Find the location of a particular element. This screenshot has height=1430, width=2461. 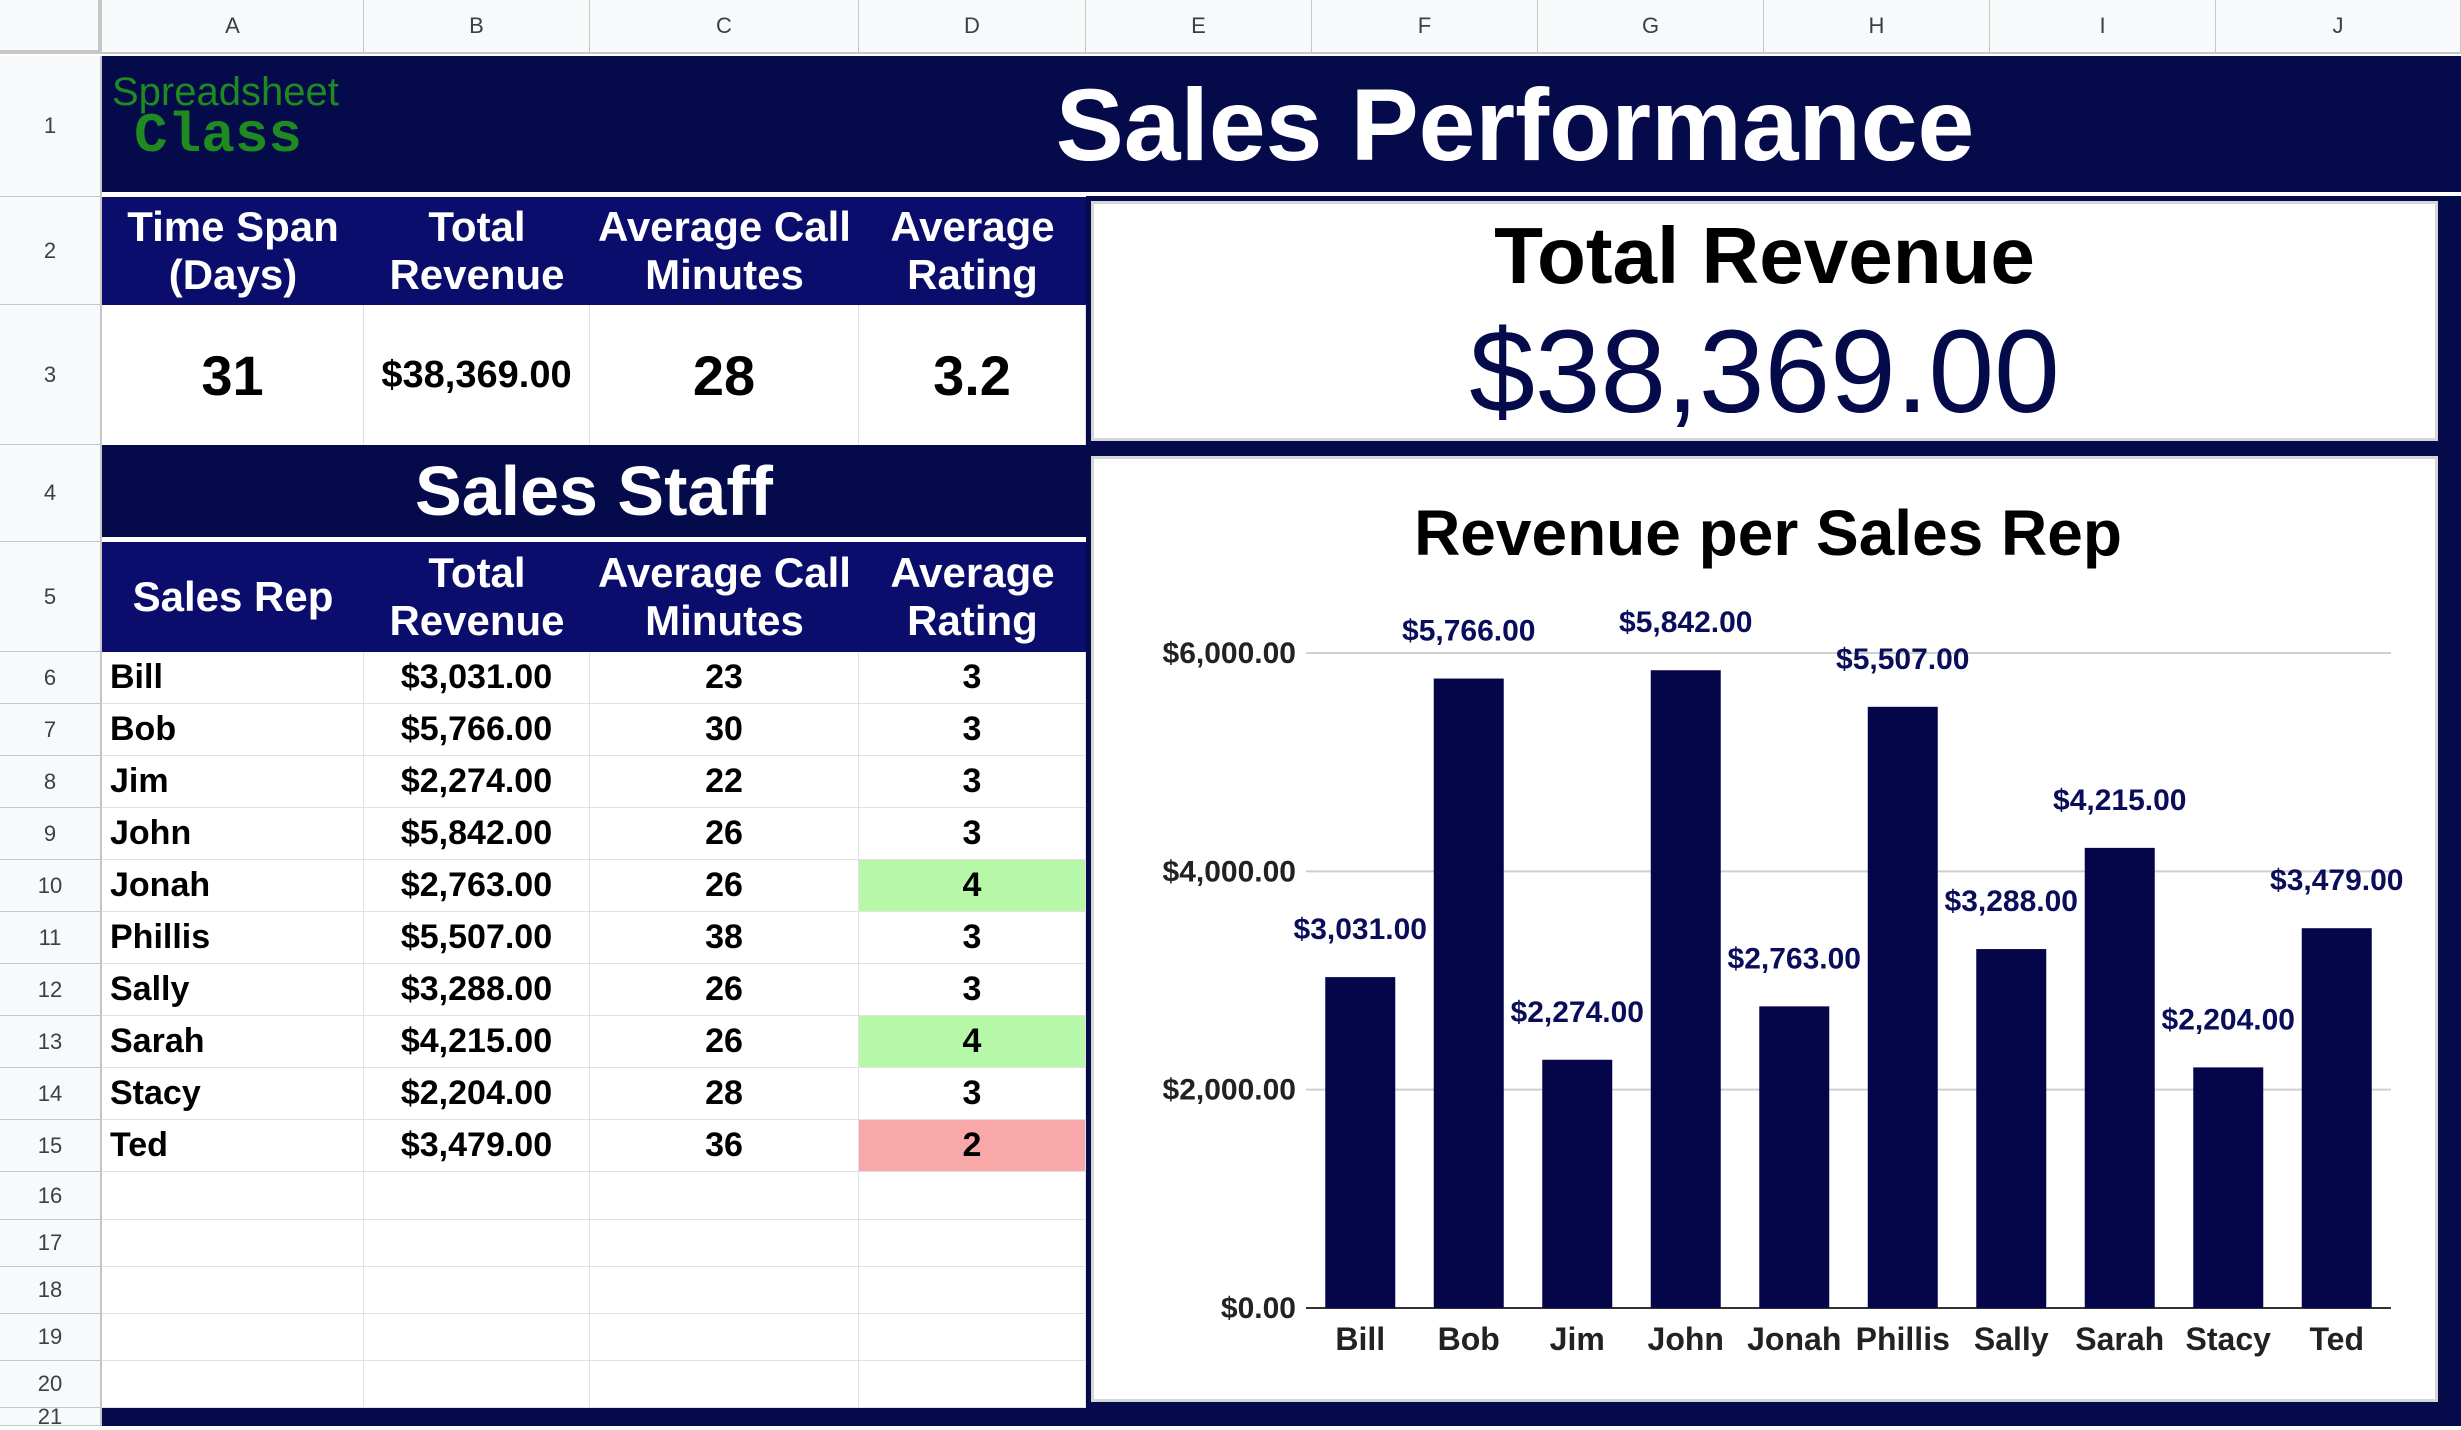

minutes-cell: 22 is located at coordinates (724, 782).